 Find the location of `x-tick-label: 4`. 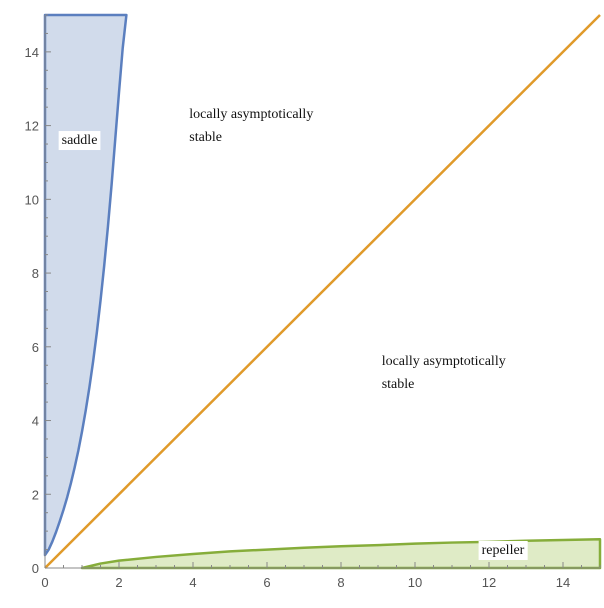

x-tick-label: 4 is located at coordinates (192, 582).